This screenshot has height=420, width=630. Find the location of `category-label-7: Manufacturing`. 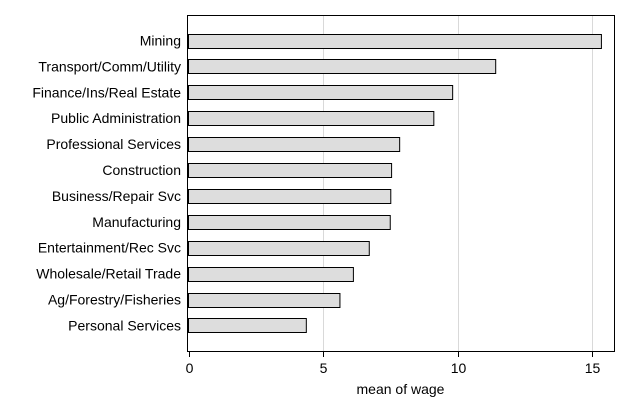

category-label-7: Manufacturing is located at coordinates (136, 222).